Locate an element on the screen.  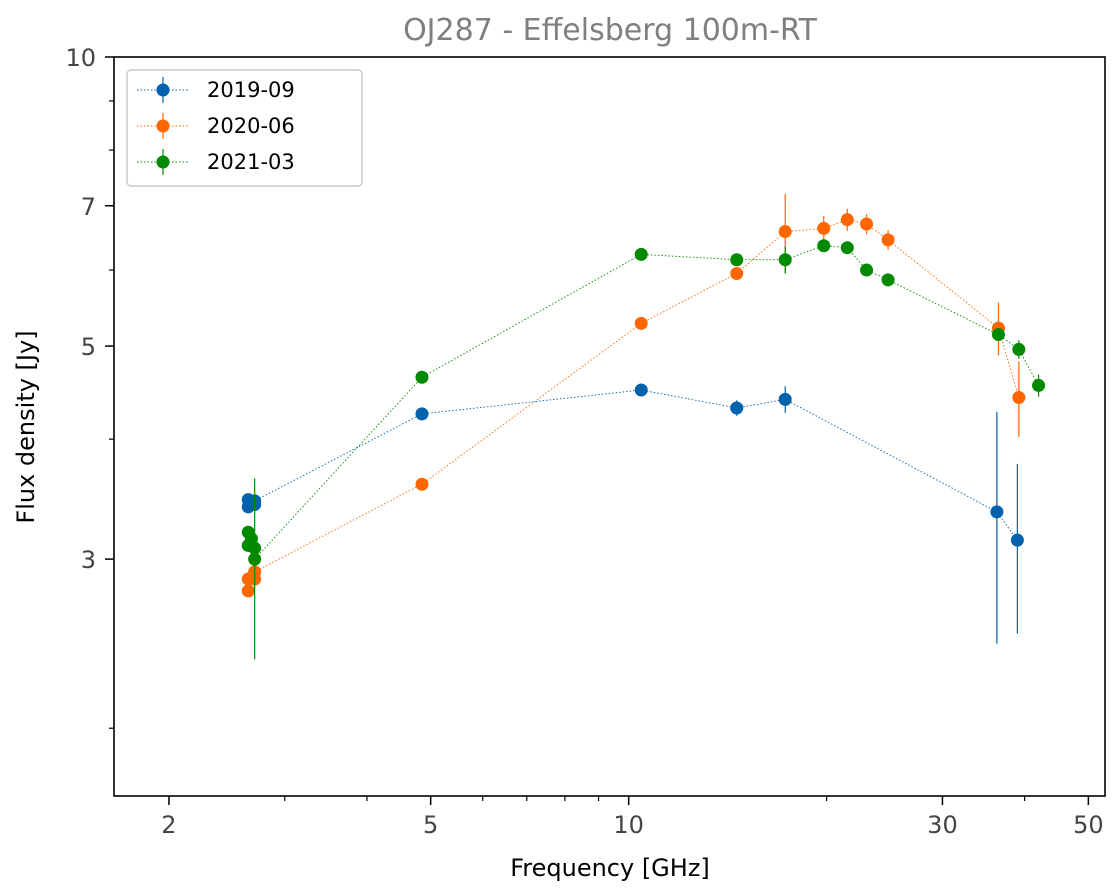
legend-label: 2019-09 is located at coordinates (251, 90).